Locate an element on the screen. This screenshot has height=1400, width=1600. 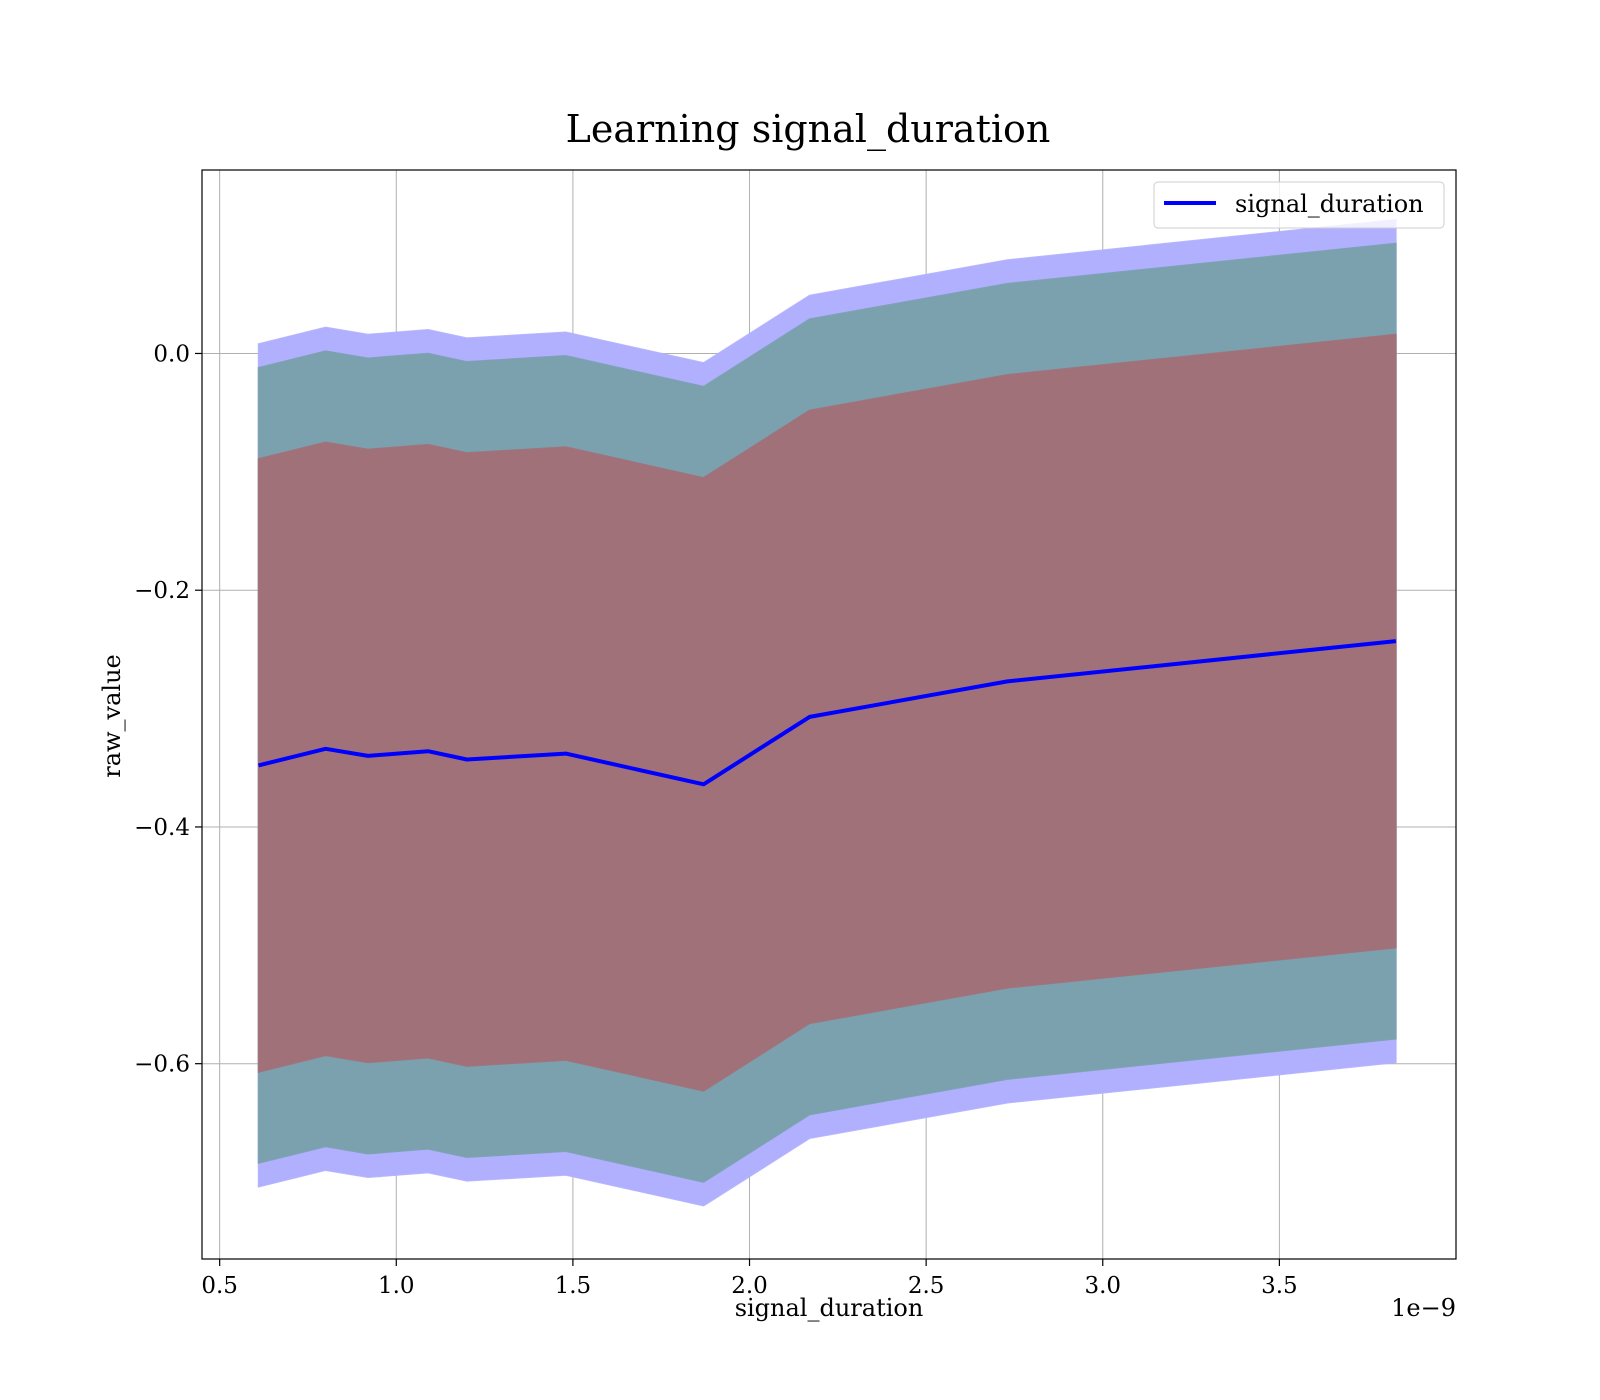
y-tick-label-0: 0.0 is located at coordinates (171, 354).